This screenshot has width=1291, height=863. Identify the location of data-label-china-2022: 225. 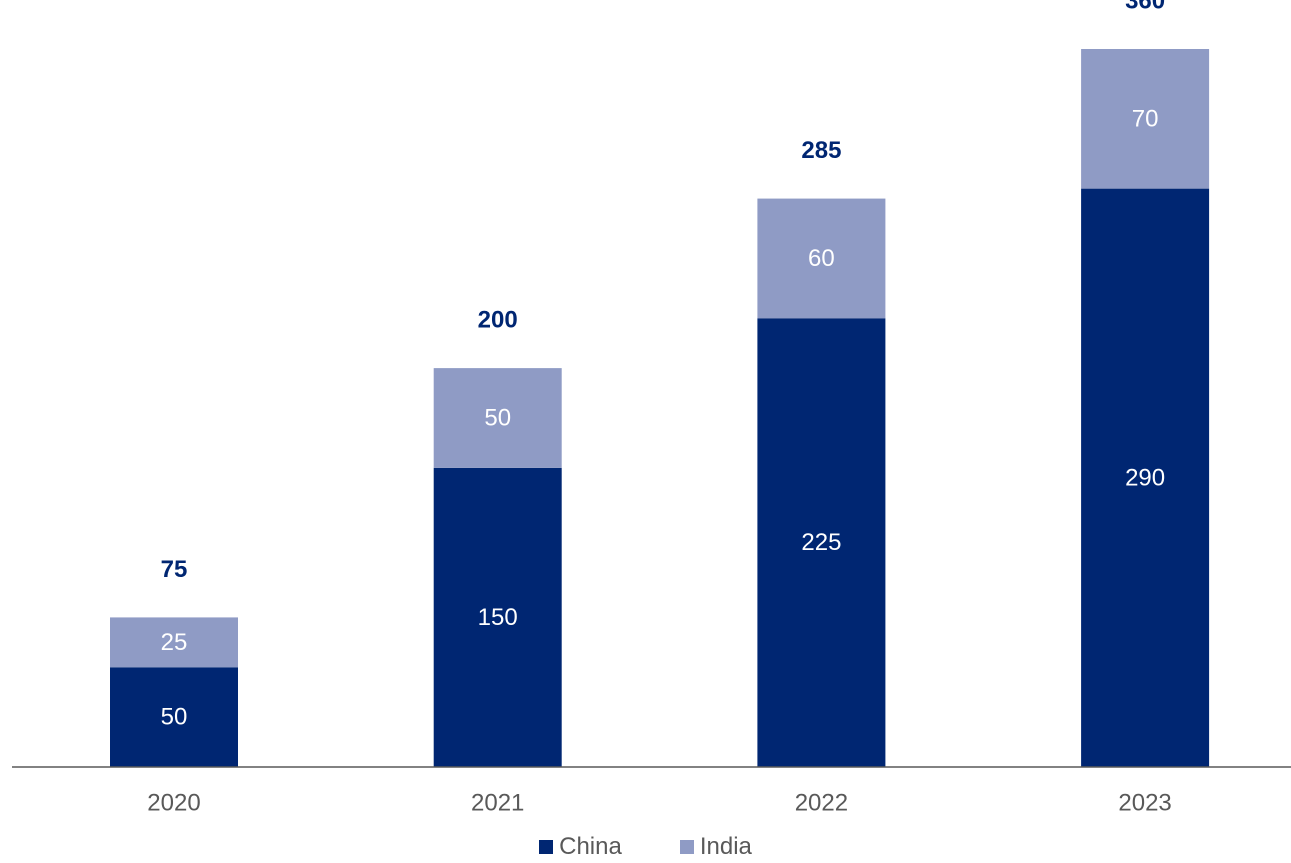
(821, 542).